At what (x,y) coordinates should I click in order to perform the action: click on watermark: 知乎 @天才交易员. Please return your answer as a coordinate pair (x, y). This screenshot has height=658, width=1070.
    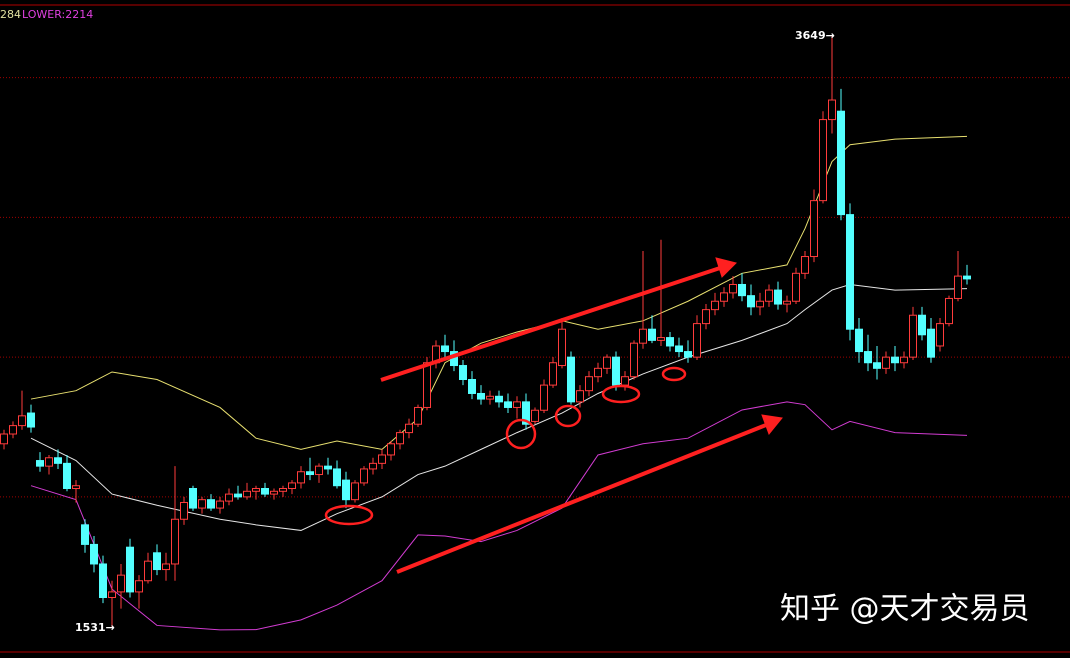
    Looking at the image, I should click on (905, 609).